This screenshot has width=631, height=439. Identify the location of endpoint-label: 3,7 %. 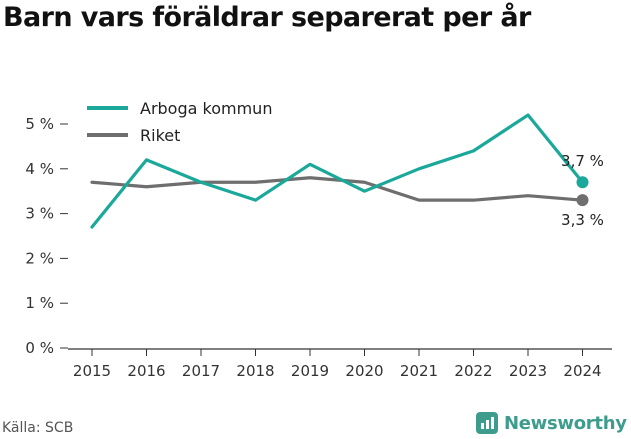
(582, 161).